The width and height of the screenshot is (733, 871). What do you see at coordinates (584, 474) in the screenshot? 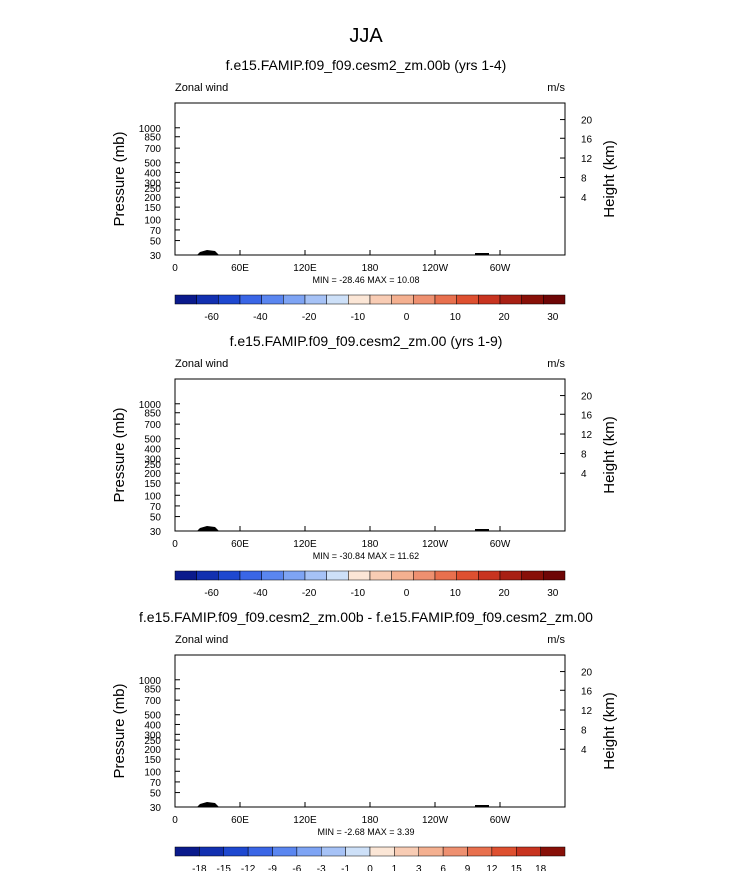
I see `height-tick-label: 4` at bounding box center [584, 474].